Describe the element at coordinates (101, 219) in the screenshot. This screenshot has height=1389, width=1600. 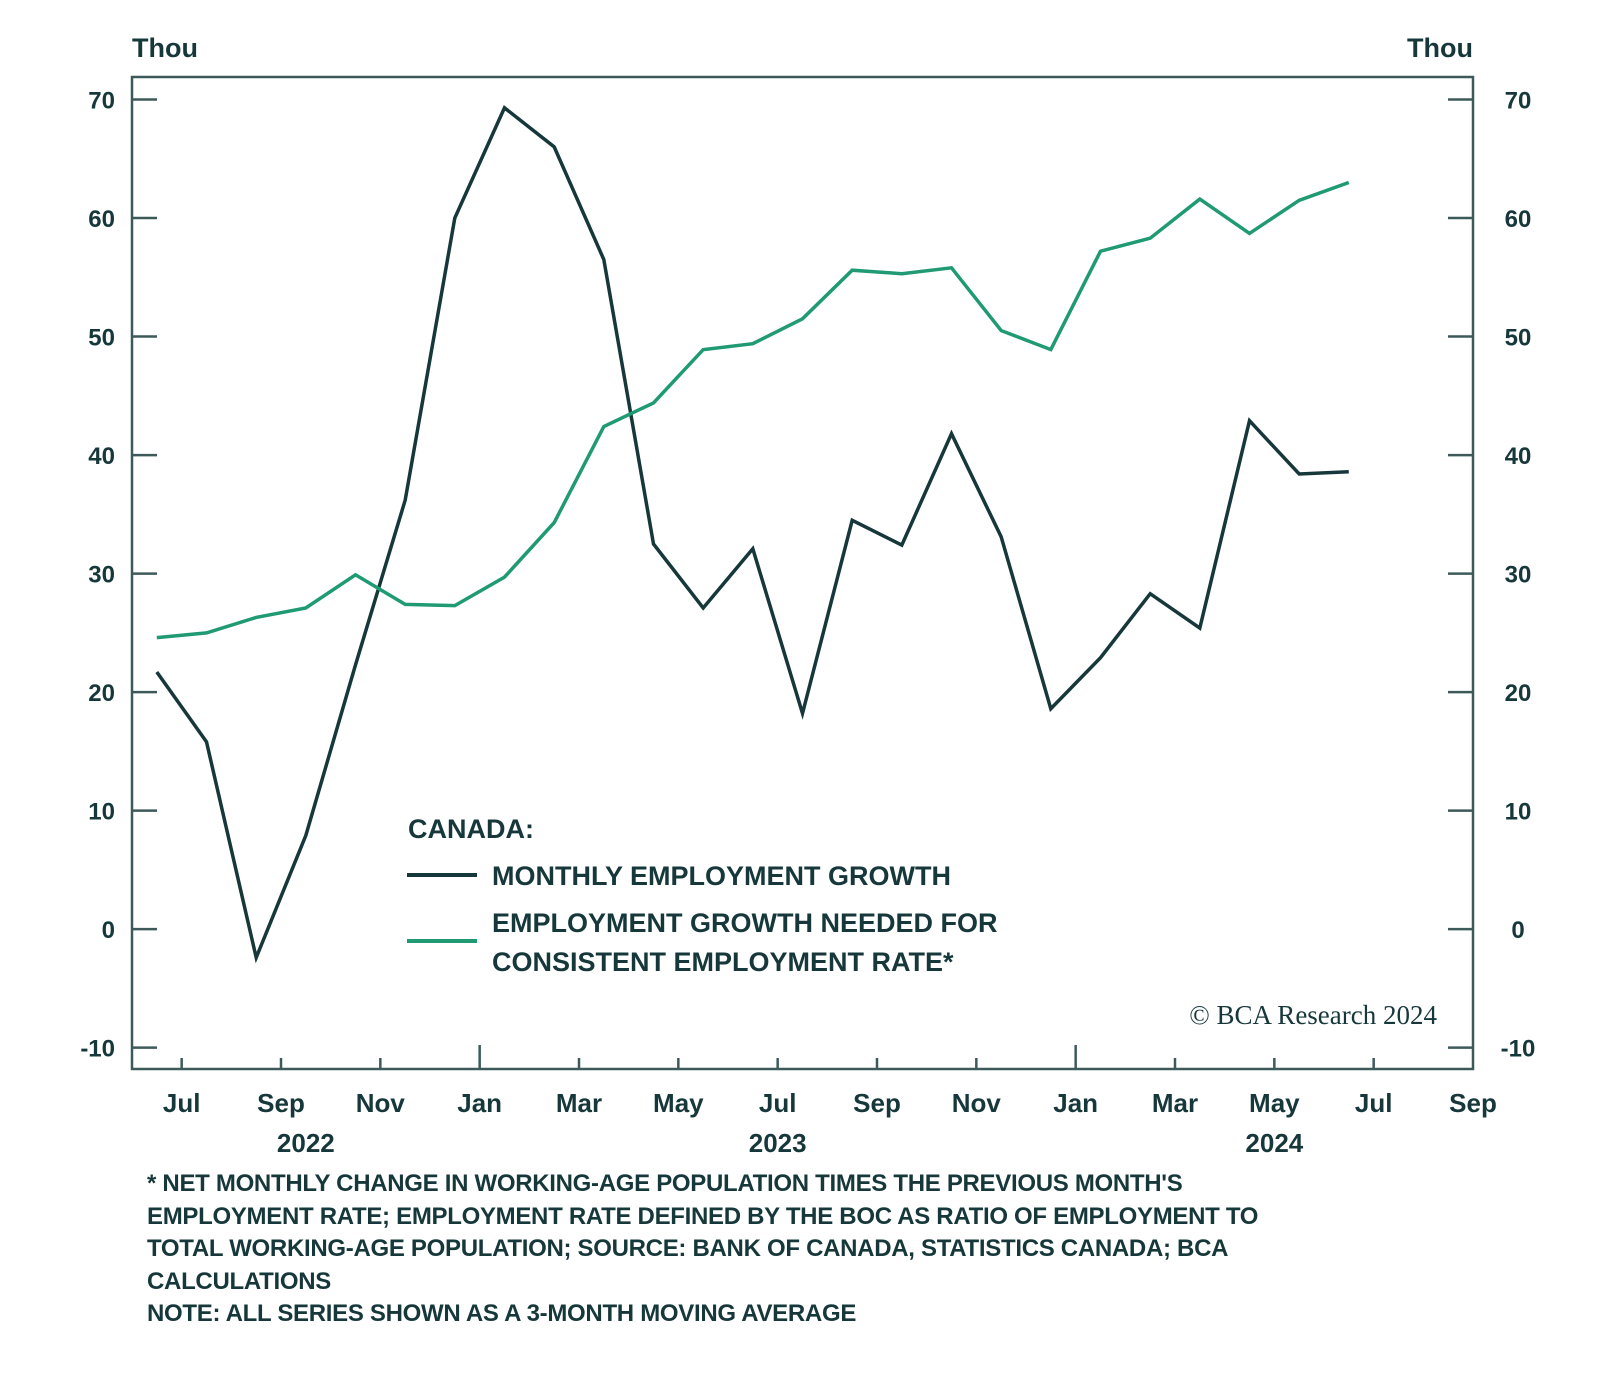
I see `y-tick-label-left: 60` at that location.